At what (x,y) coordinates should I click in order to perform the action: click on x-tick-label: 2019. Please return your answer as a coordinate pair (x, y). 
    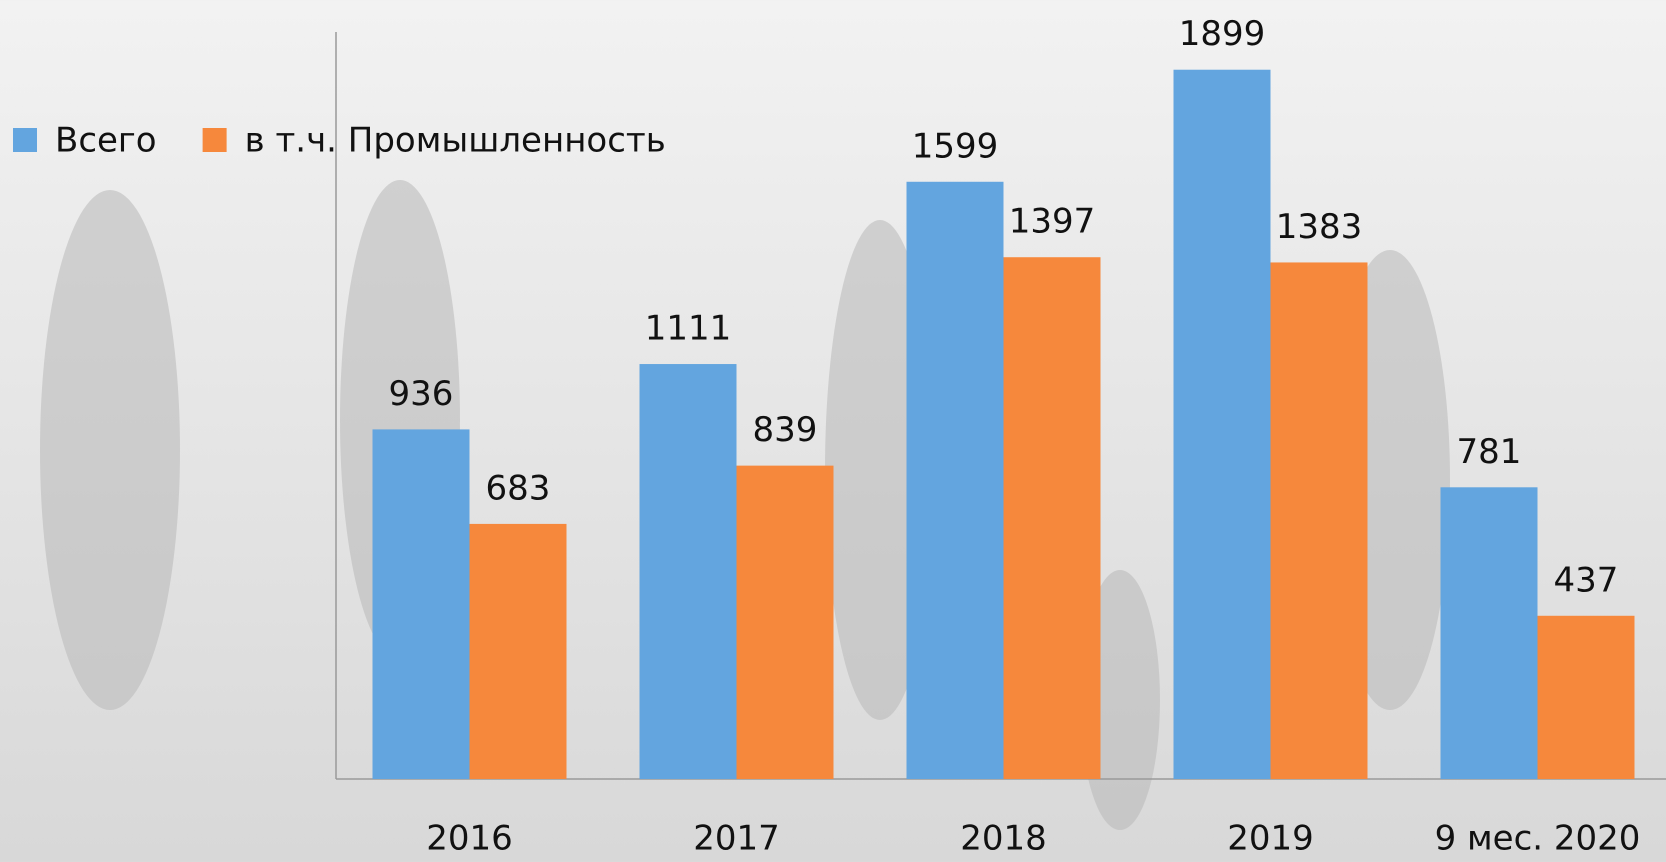
    Looking at the image, I should click on (1270, 839).